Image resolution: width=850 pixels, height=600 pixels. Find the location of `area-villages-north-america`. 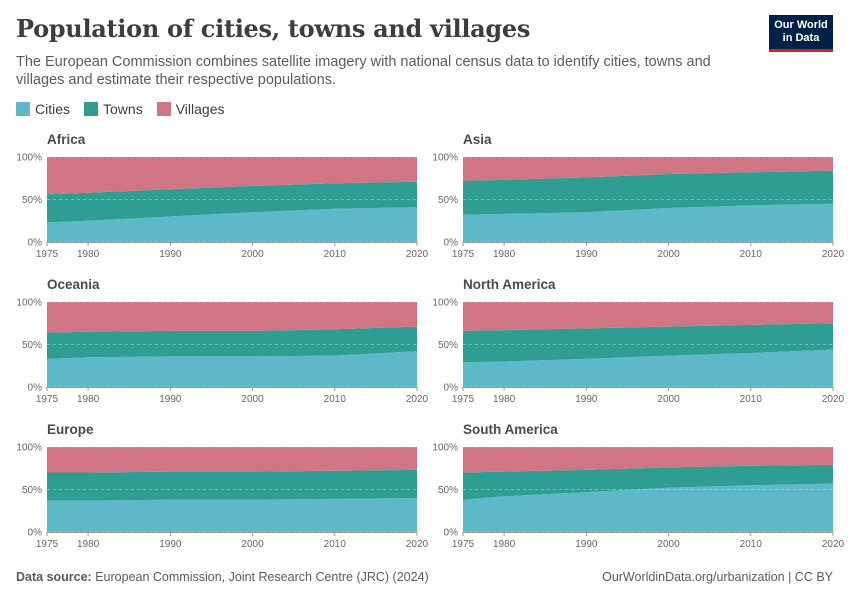

area-villages-north-america is located at coordinates (648, 316).